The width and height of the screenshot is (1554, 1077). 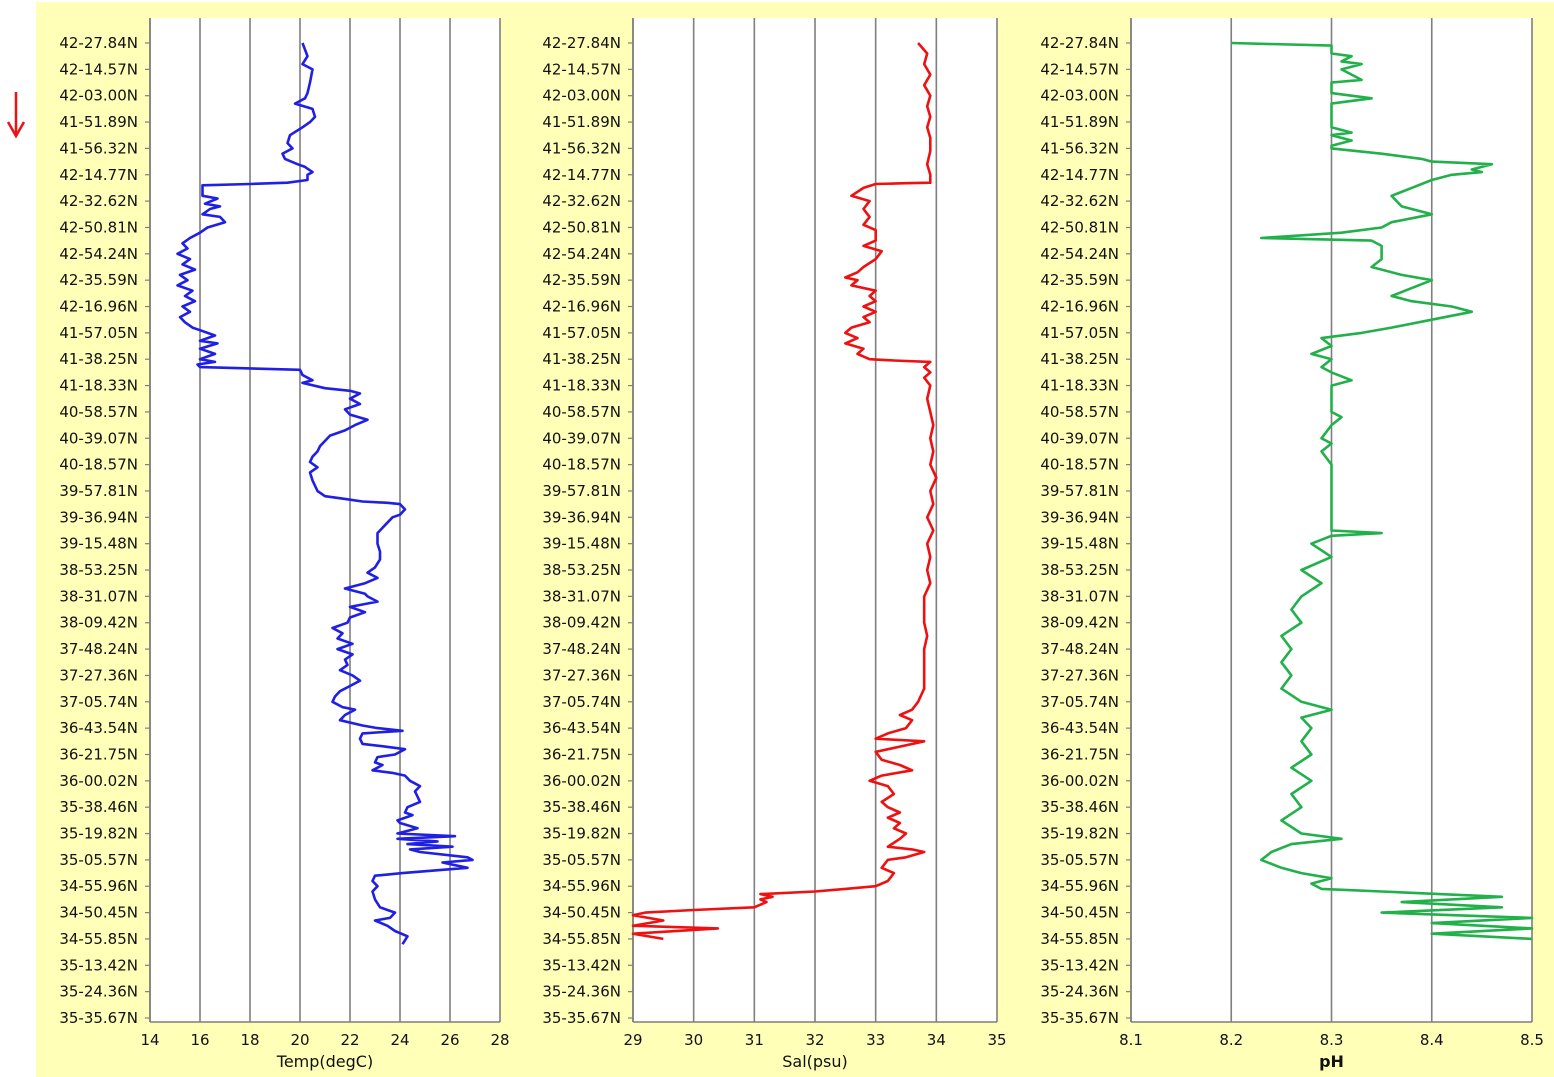 I want to click on x-tick-label: 26, so click(x=449, y=1040).